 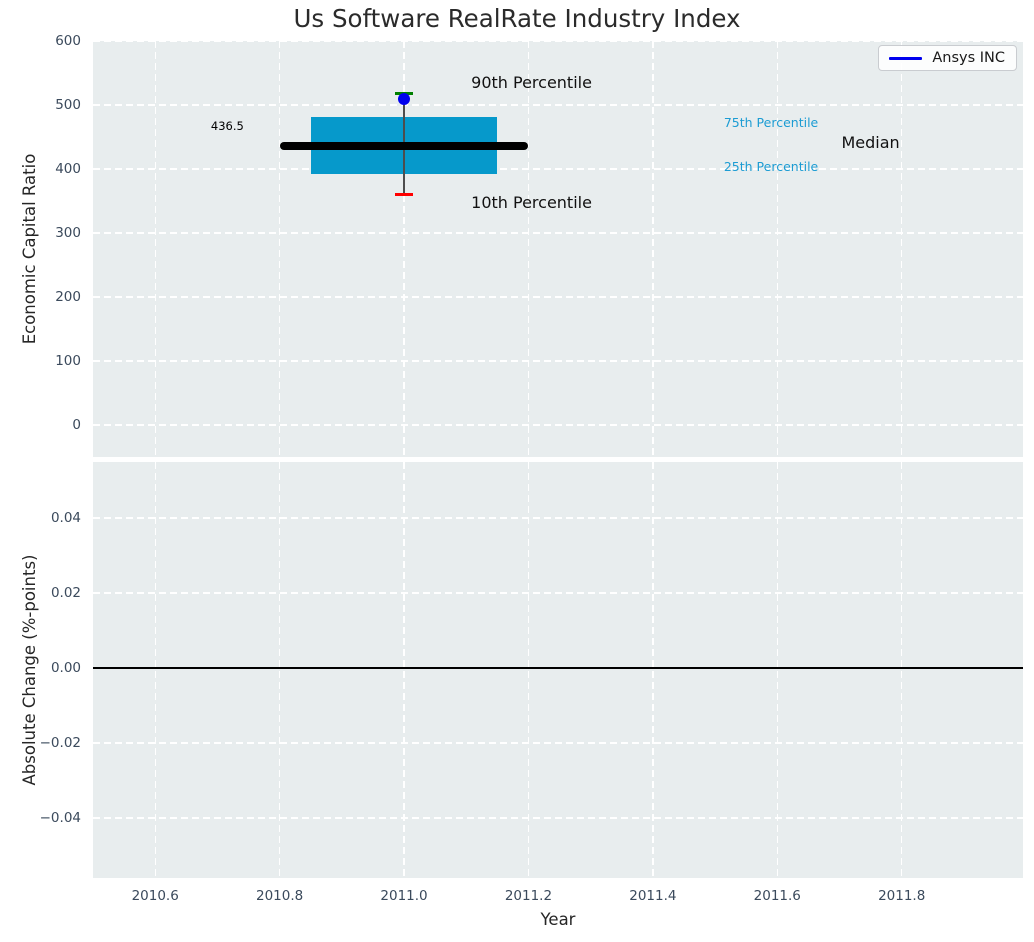 I want to click on legend-line-swatch, so click(x=906, y=58).